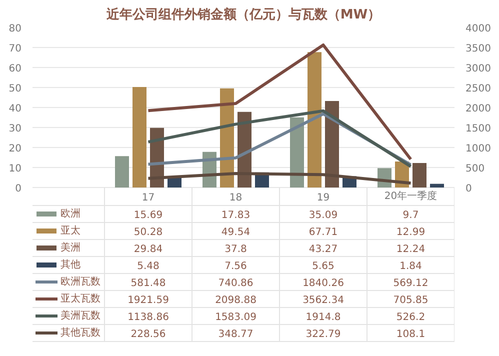 The image size is (499, 356). I want to click on data-label: 17.83, so click(235, 215).